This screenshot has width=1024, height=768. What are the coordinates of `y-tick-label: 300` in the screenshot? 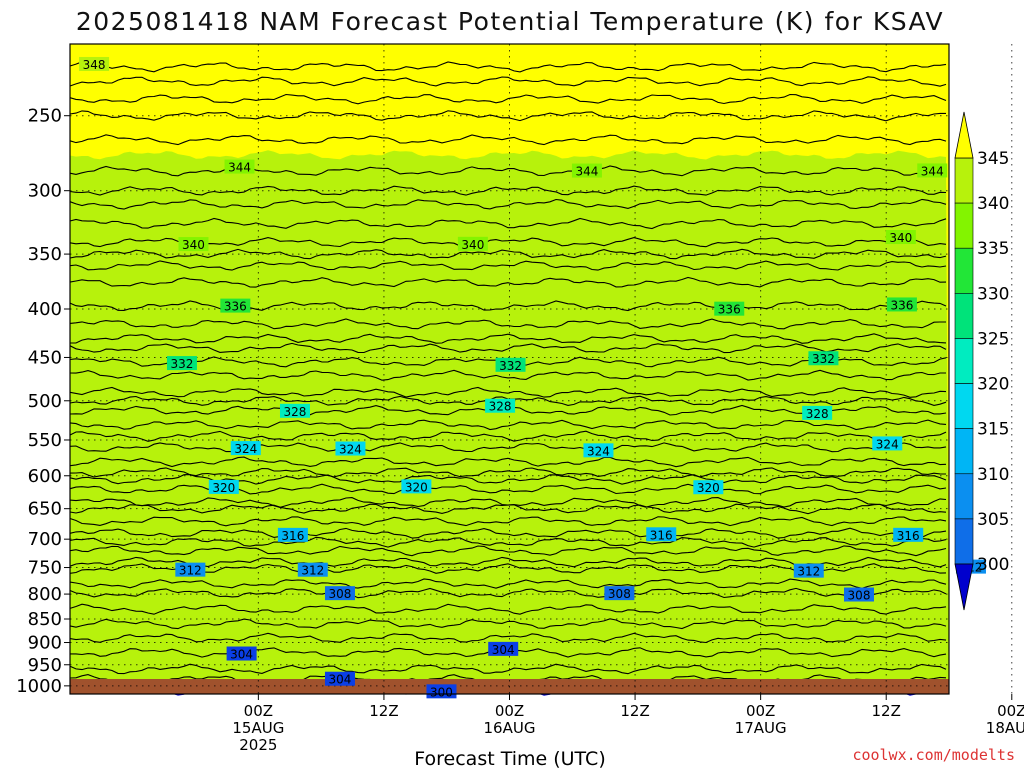 It's located at (45, 191).